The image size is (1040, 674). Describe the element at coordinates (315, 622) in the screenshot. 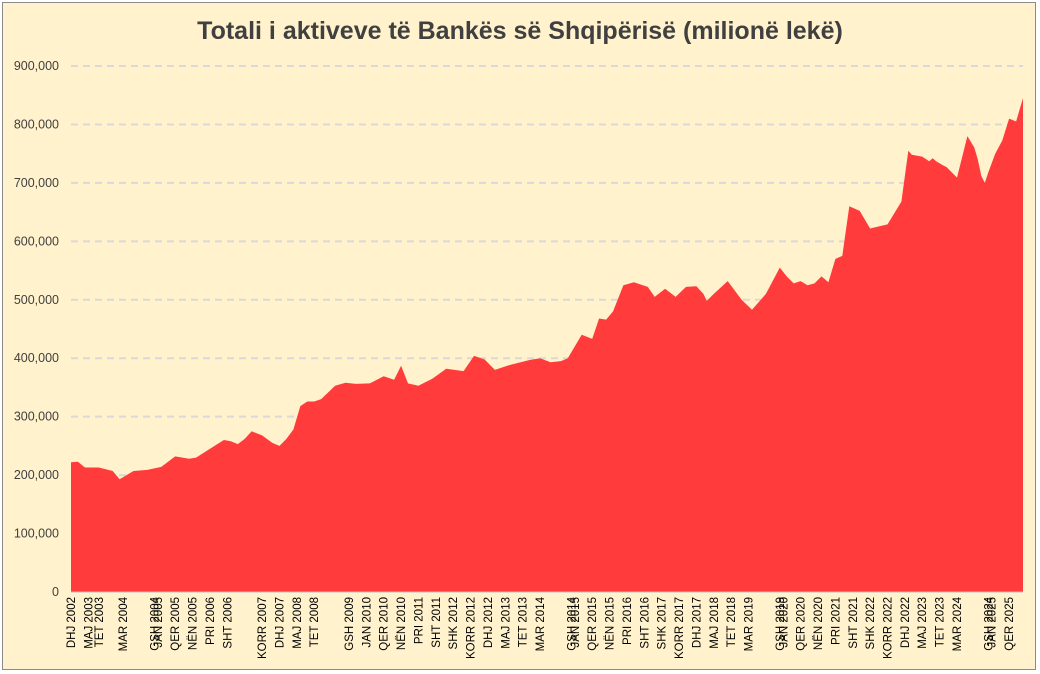

I see `x-tick-label: TET 2008` at that location.